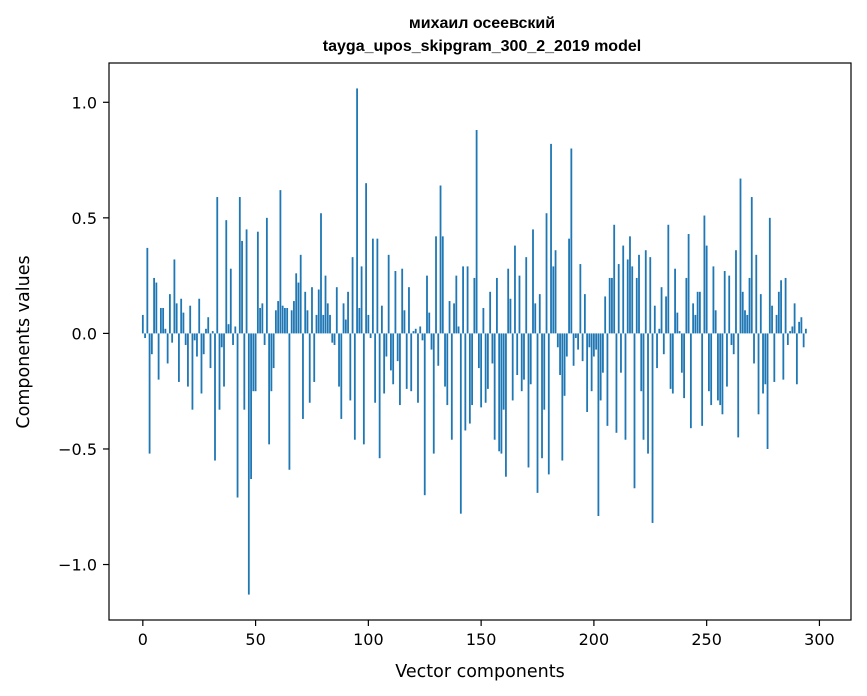 The image size is (867, 696). What do you see at coordinates (255, 639) in the screenshot?
I see `x-tick-label: 50` at bounding box center [255, 639].